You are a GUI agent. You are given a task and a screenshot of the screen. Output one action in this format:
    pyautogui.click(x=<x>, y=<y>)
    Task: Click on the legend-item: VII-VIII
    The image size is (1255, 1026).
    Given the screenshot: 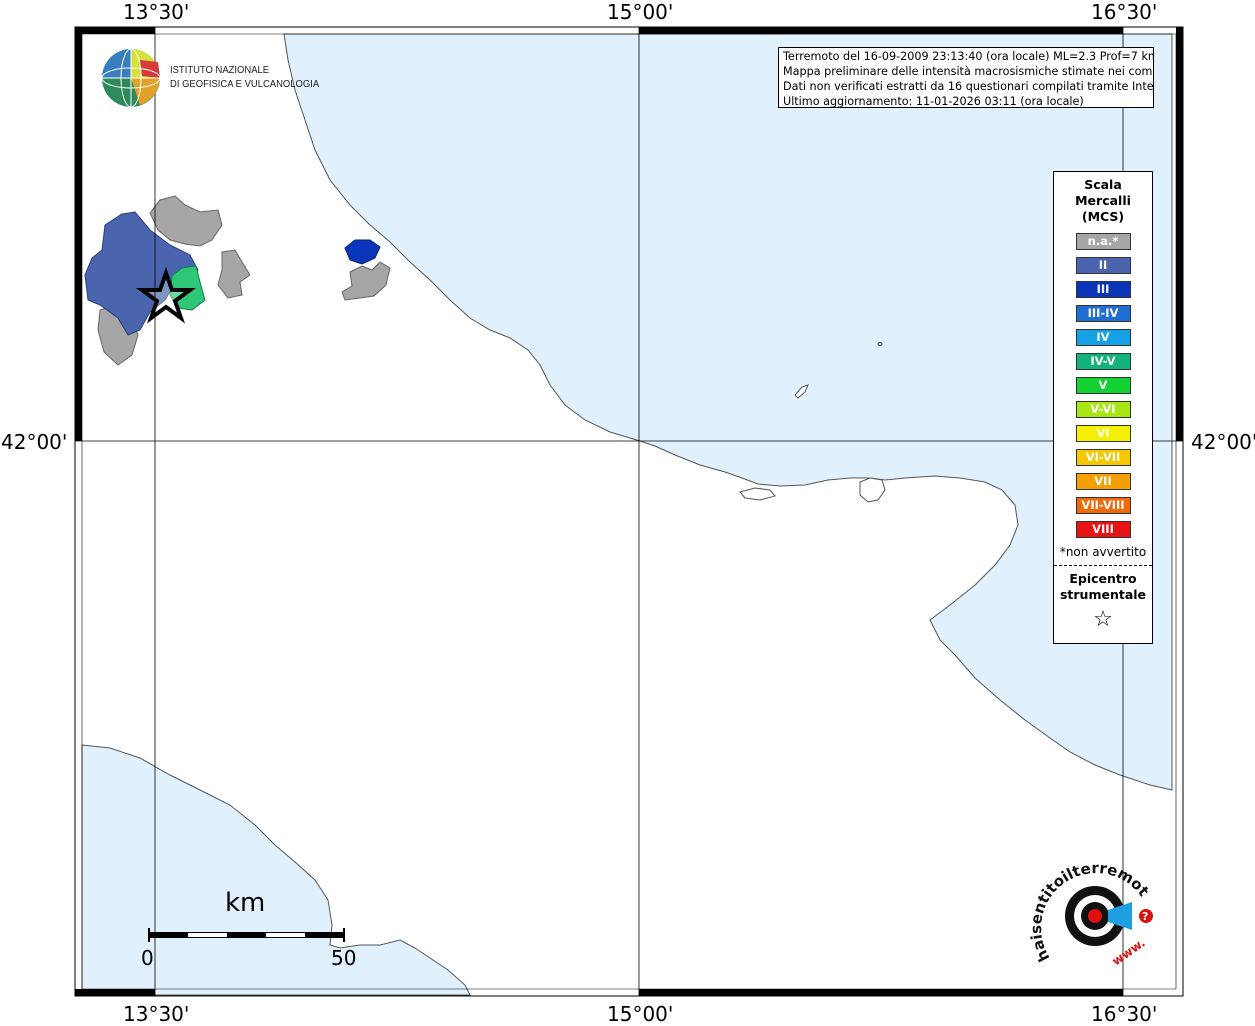 What is the action you would take?
    pyautogui.click(x=1103, y=505)
    